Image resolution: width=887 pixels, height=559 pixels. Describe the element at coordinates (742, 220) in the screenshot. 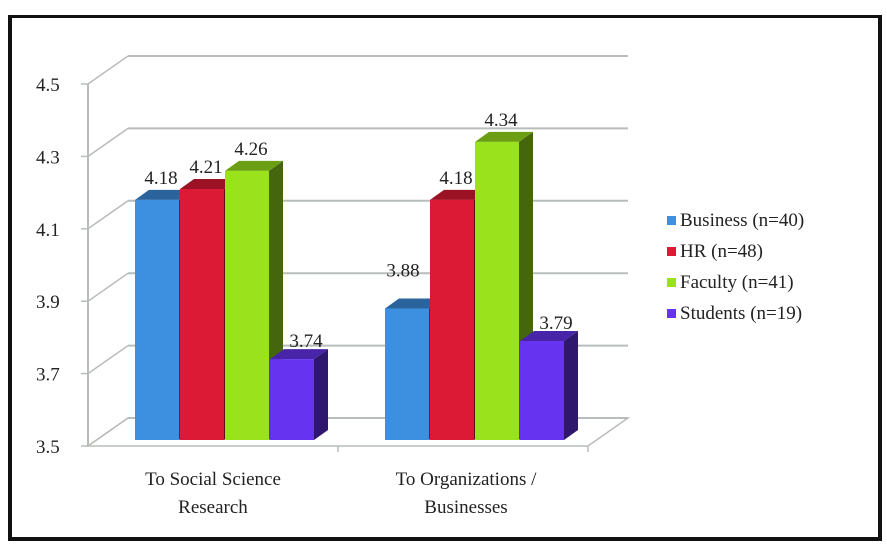

I see `legend-label-business: Business (n=40)` at that location.